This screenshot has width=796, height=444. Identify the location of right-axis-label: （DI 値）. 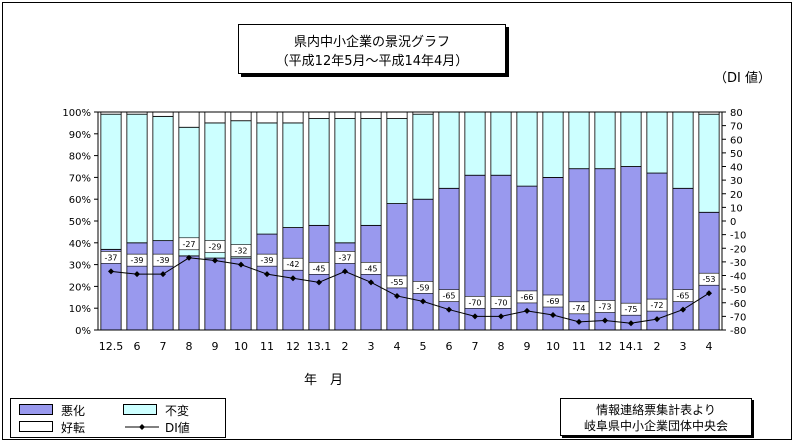
(742, 78).